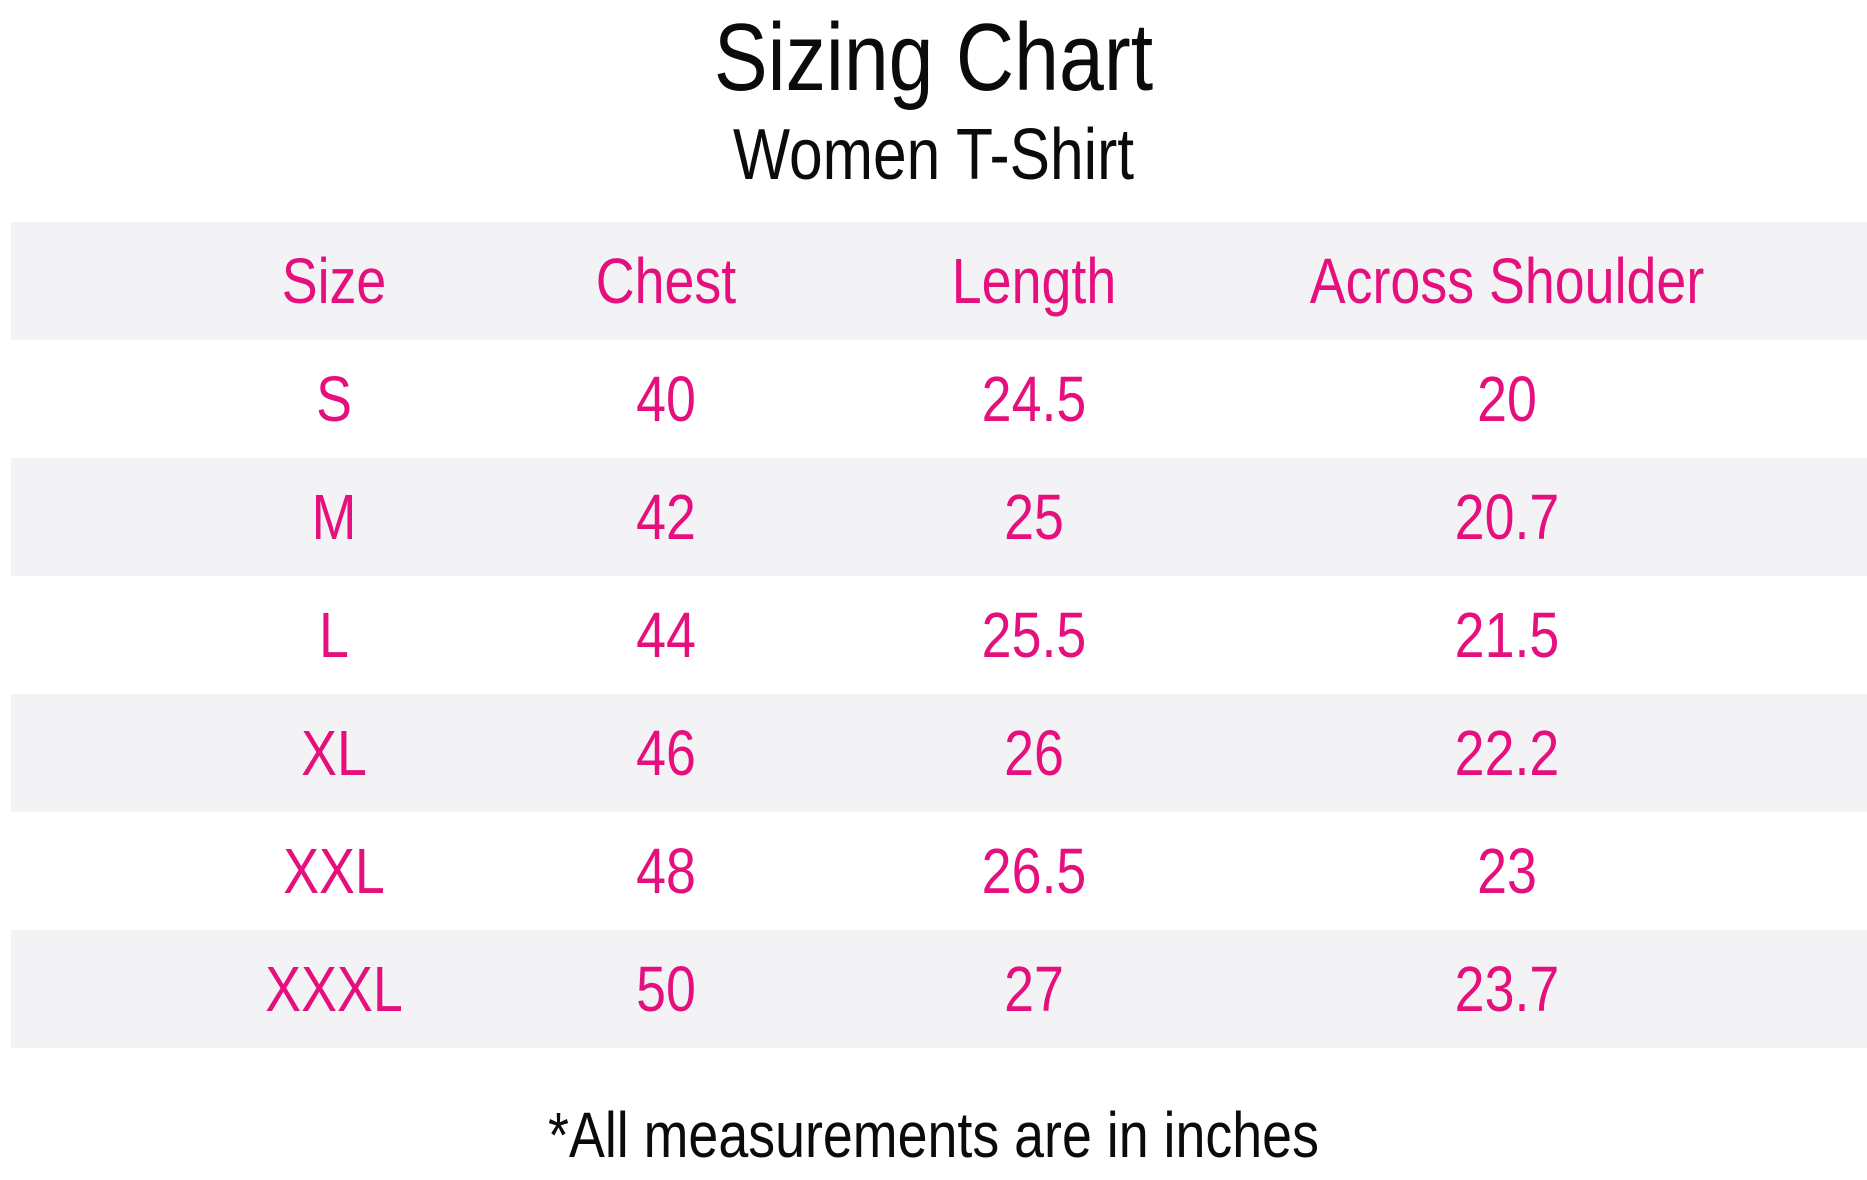 The height and width of the screenshot is (1180, 1867). I want to click on table-row-m: M 42 25 20.7, so click(939, 517).